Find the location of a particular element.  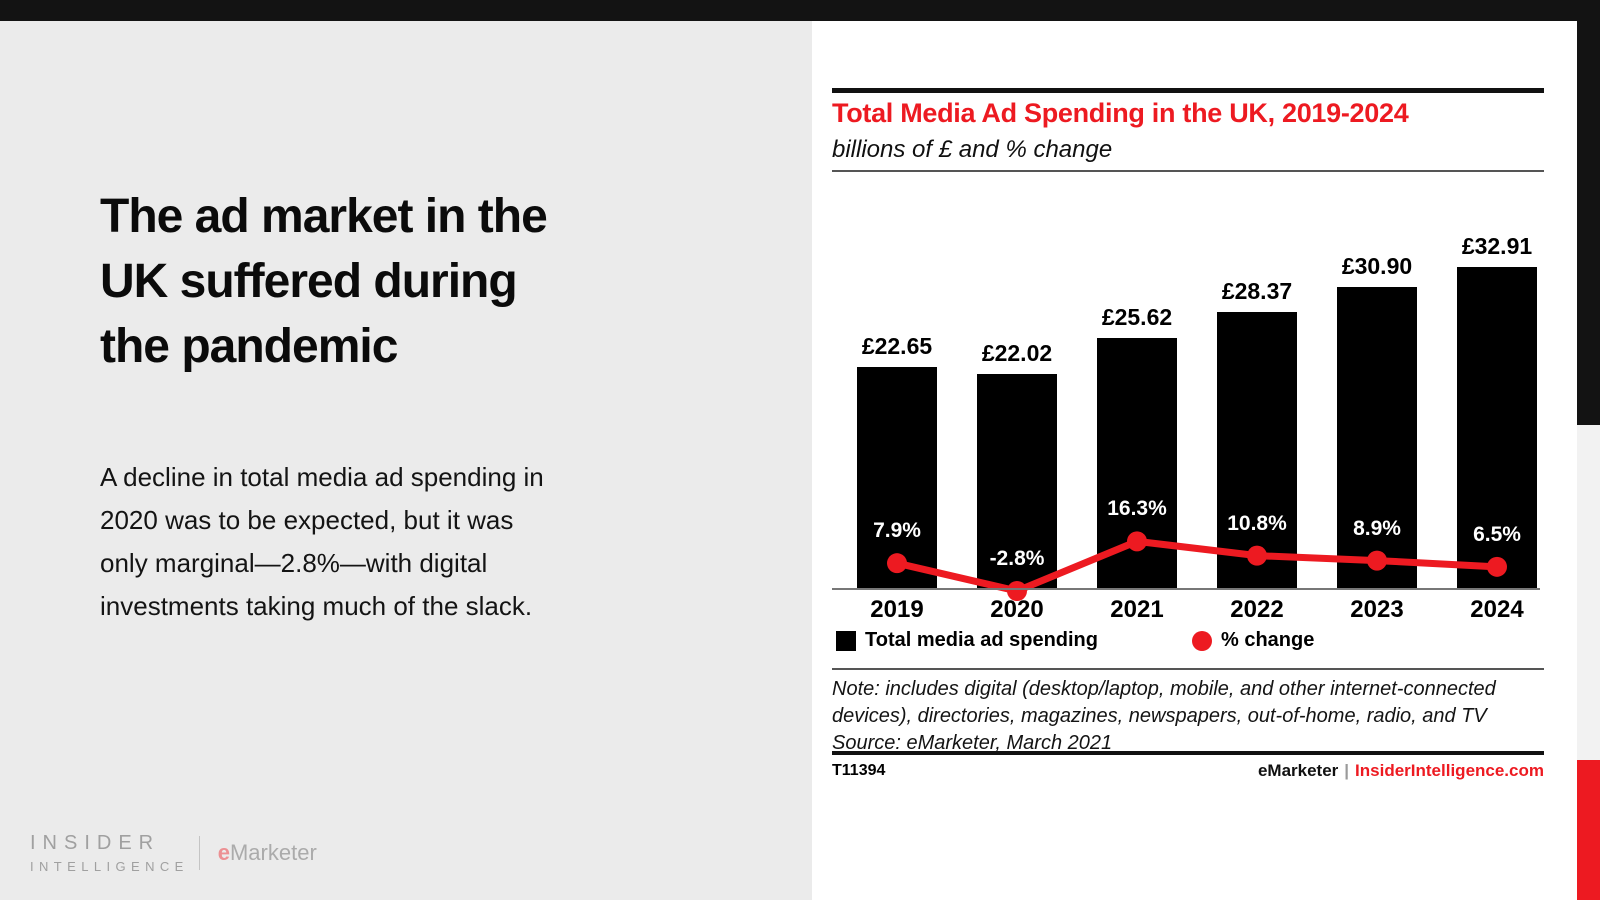

top-black-bar is located at coordinates (800, 10).